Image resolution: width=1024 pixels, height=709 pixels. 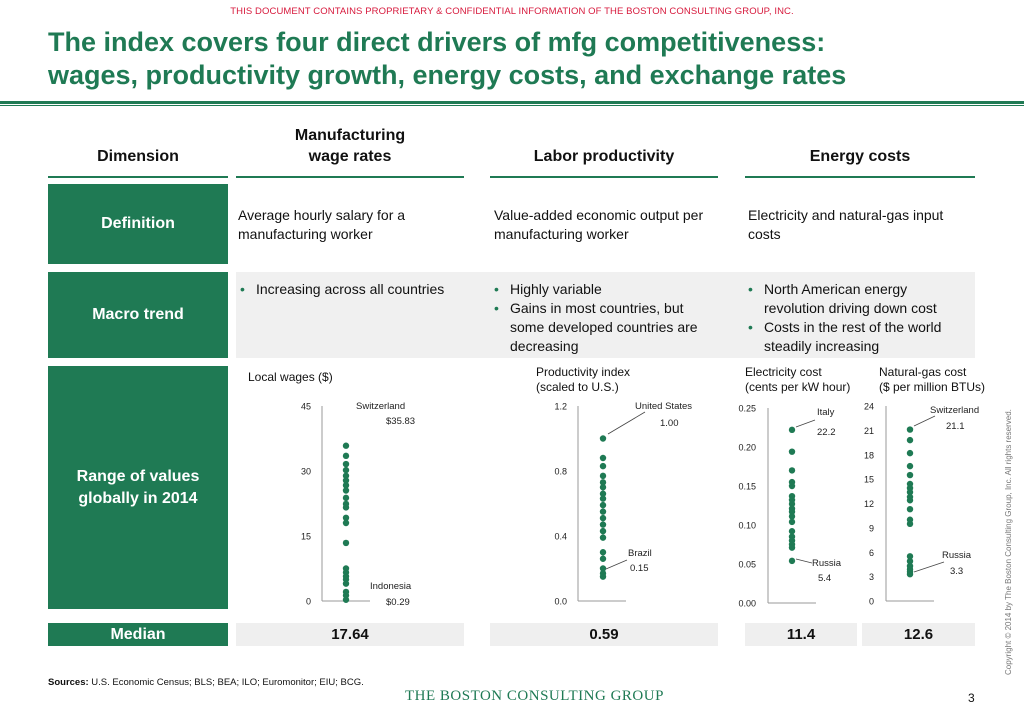 I want to click on y-tick-label: 0.25, so click(x=747, y=409).